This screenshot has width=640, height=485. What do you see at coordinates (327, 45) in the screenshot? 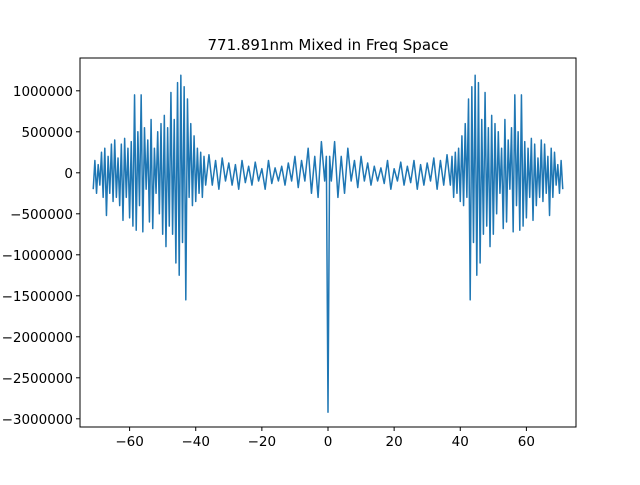
I see `chart-title: 771.891nm Mixed in Freq Space` at bounding box center [327, 45].